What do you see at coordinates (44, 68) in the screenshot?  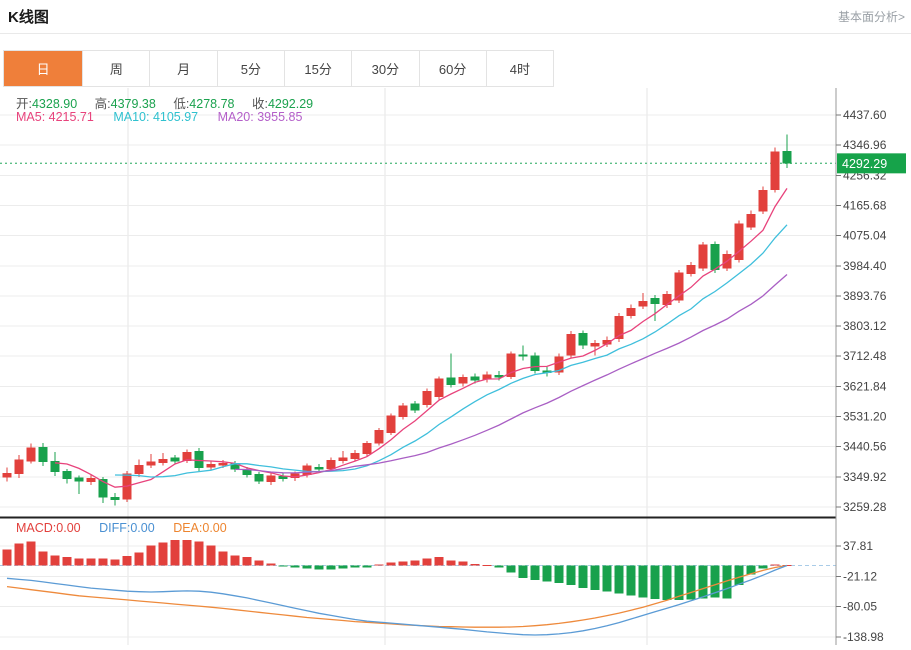 I see `tab-day: 日` at bounding box center [44, 68].